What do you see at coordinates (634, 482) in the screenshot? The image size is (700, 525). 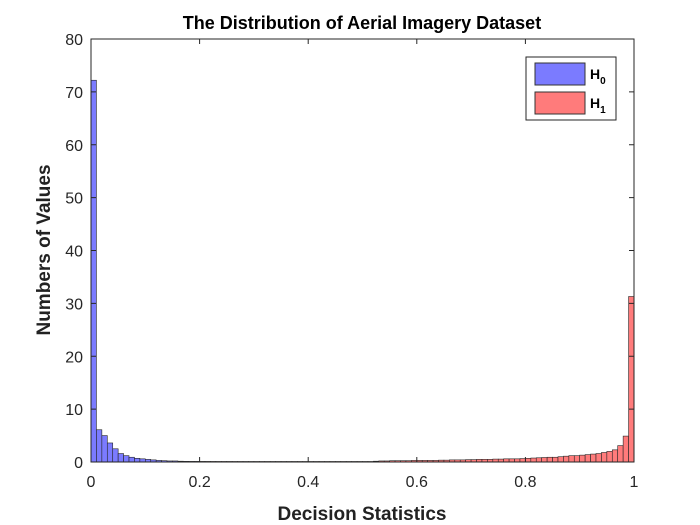 I see `x-tick-label: 1` at bounding box center [634, 482].